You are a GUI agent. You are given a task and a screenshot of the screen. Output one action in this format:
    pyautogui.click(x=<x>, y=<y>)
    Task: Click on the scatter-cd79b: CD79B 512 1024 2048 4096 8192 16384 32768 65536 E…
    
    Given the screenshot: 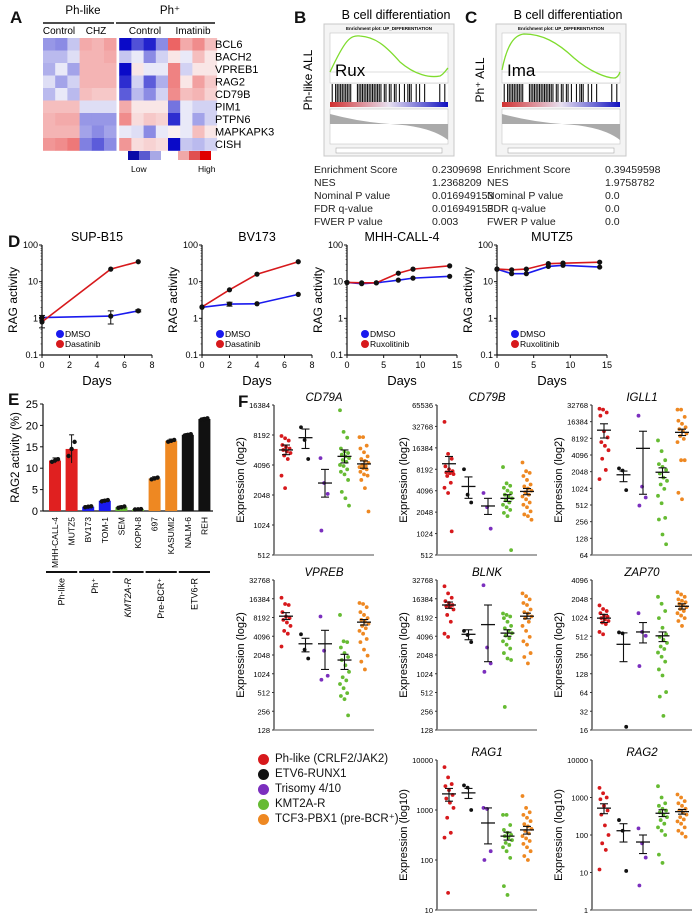 What is the action you would take?
    pyautogui.click(x=467, y=476)
    